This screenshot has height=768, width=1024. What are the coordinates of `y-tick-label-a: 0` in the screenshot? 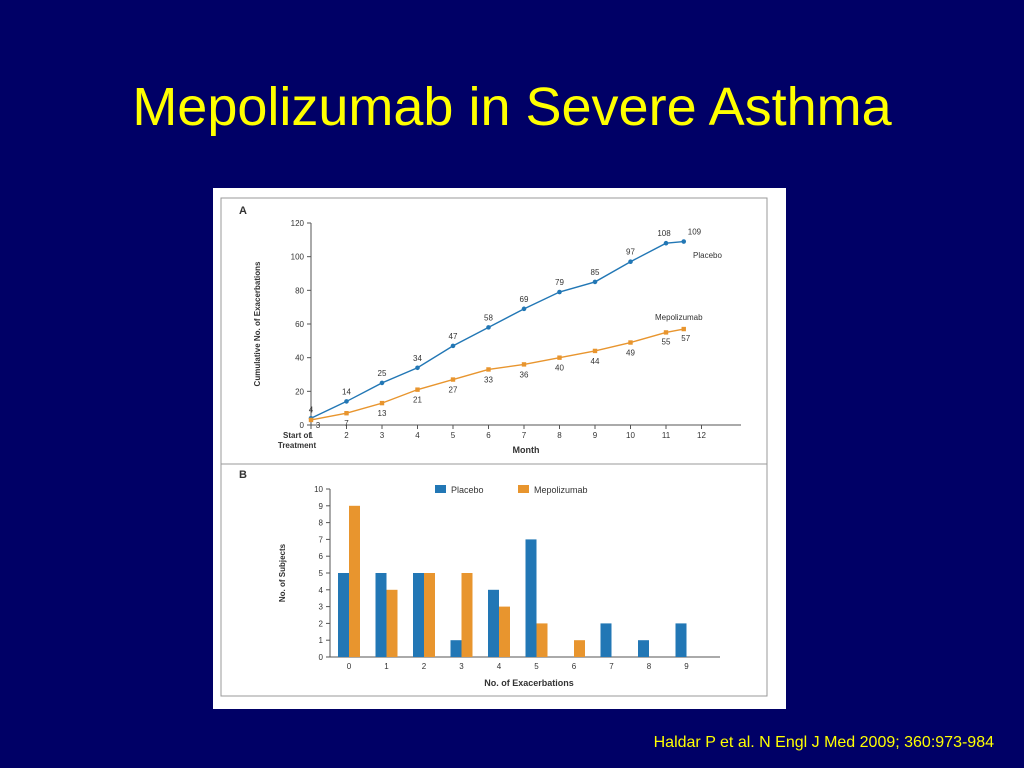 It's located at (302, 425).